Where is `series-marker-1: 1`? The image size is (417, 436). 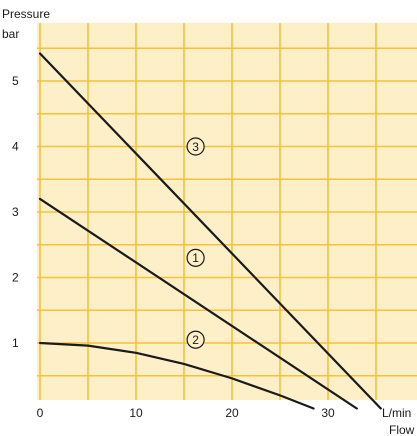
series-marker-1: 1 is located at coordinates (195, 257).